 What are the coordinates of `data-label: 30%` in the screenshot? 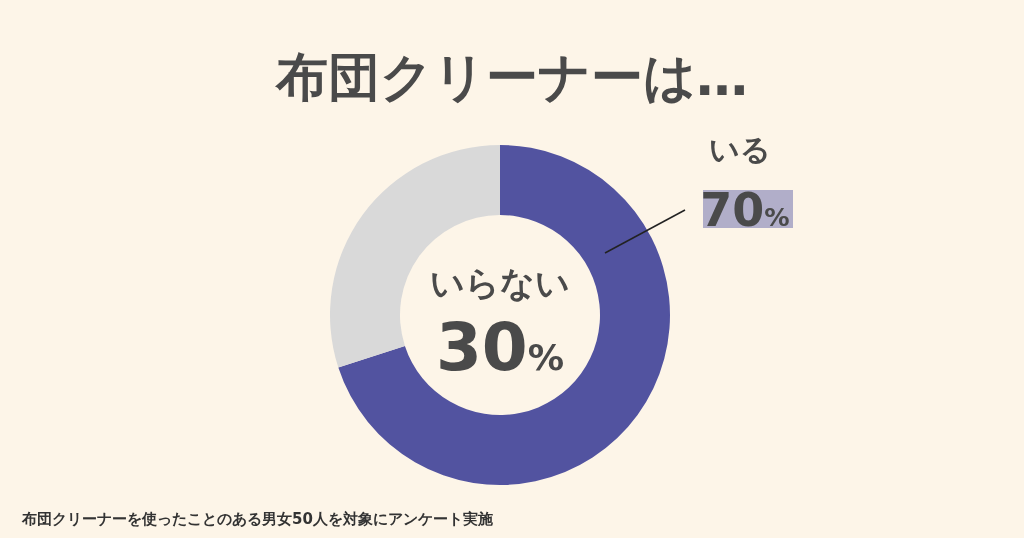 It's located at (500, 347).